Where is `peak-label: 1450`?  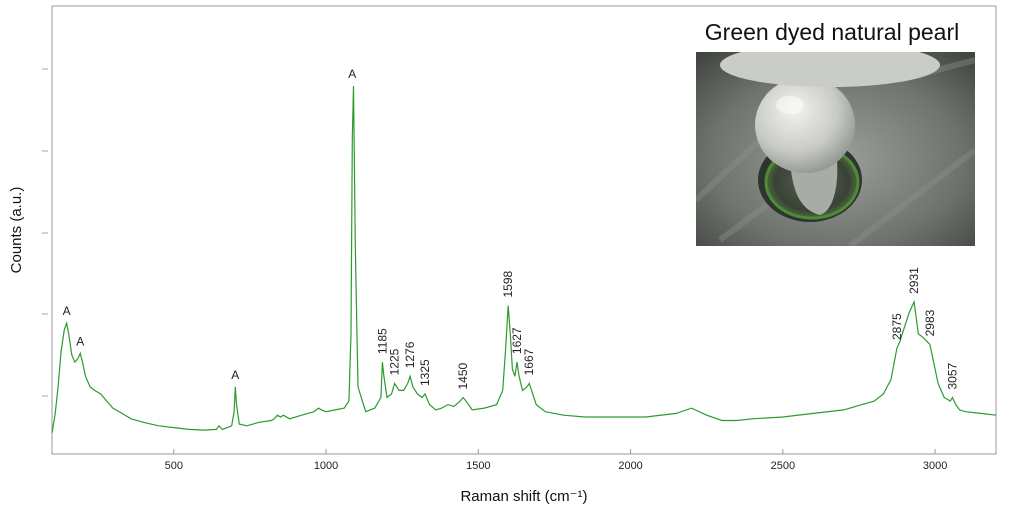 peak-label: 1450 is located at coordinates (463, 375).